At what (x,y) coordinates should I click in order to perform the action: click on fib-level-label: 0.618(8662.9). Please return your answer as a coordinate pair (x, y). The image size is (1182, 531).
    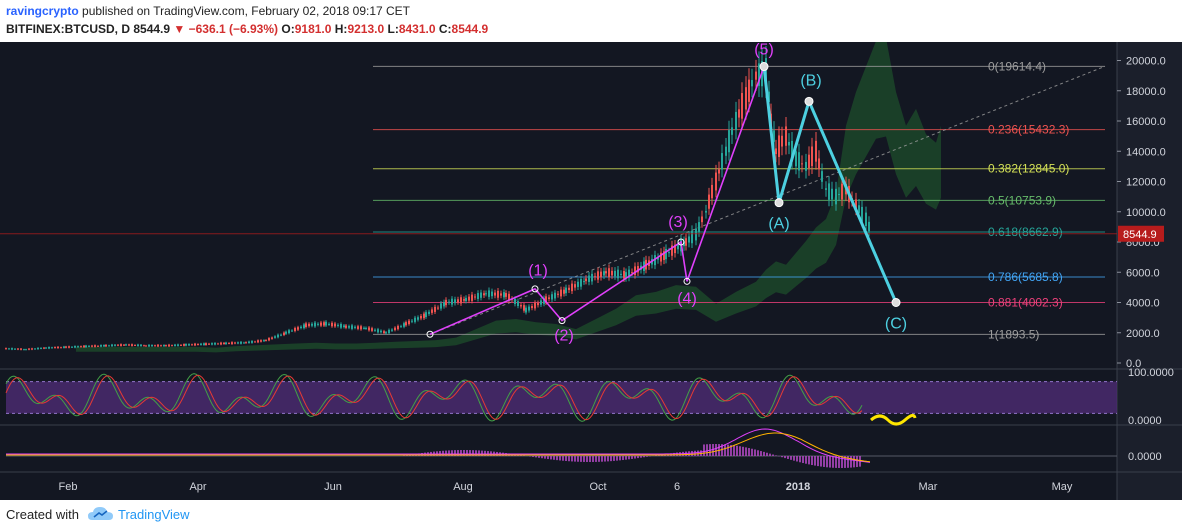
    Looking at the image, I should click on (1025, 232).